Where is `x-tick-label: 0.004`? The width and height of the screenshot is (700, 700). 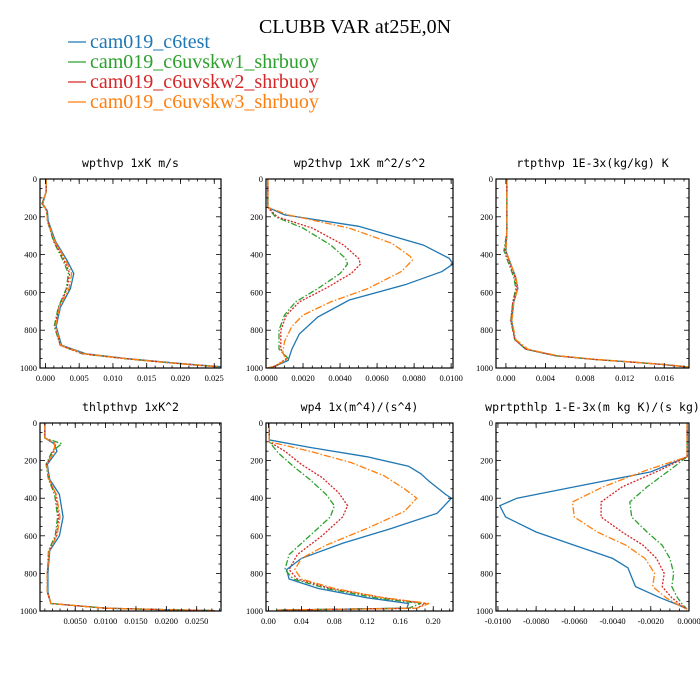
x-tick-label: 0.004 is located at coordinates (546, 378).